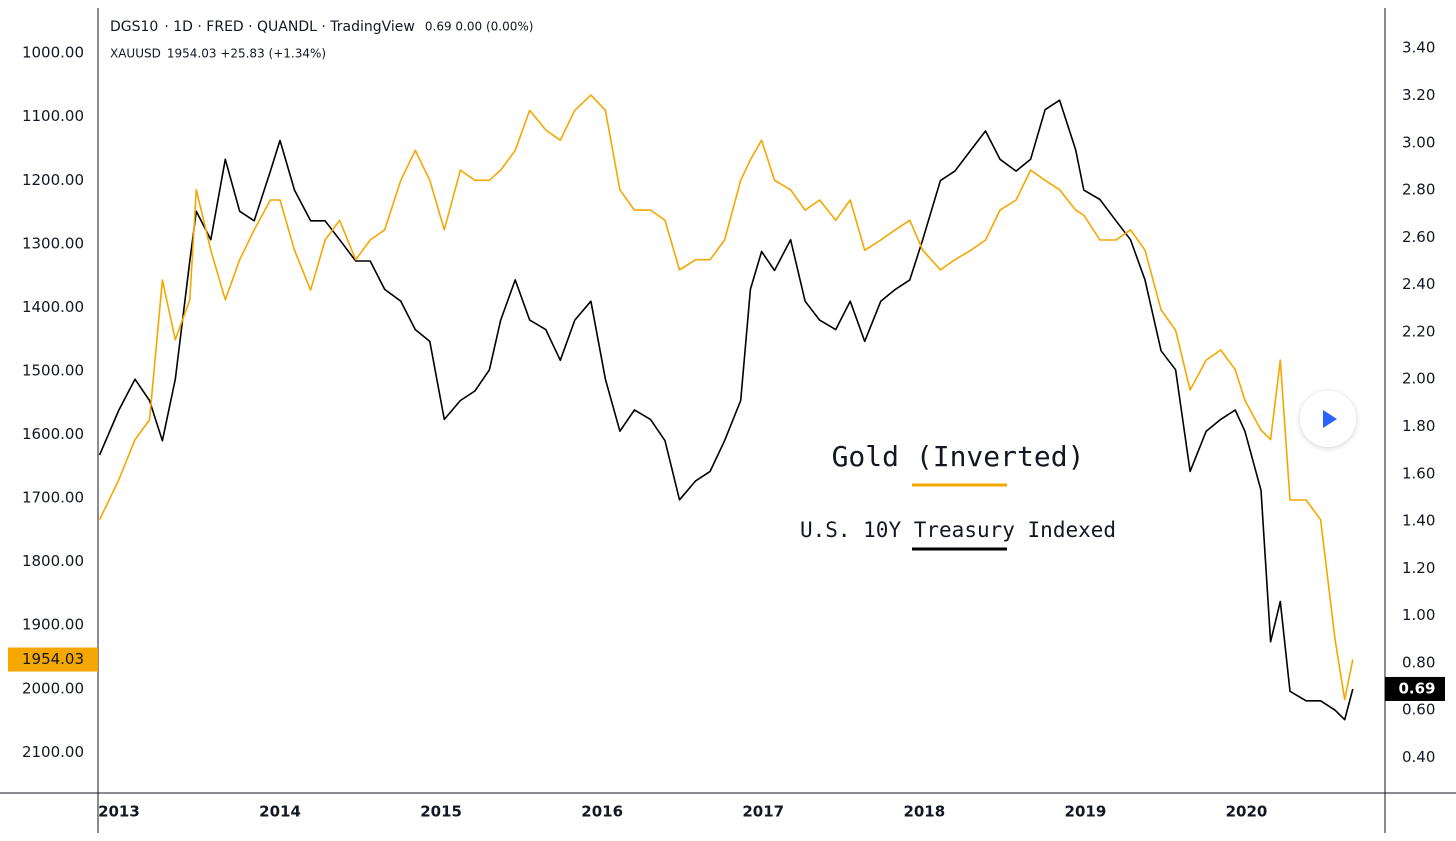  Describe the element at coordinates (1418, 426) in the screenshot. I see `y2-tick-label: 1.80` at that location.